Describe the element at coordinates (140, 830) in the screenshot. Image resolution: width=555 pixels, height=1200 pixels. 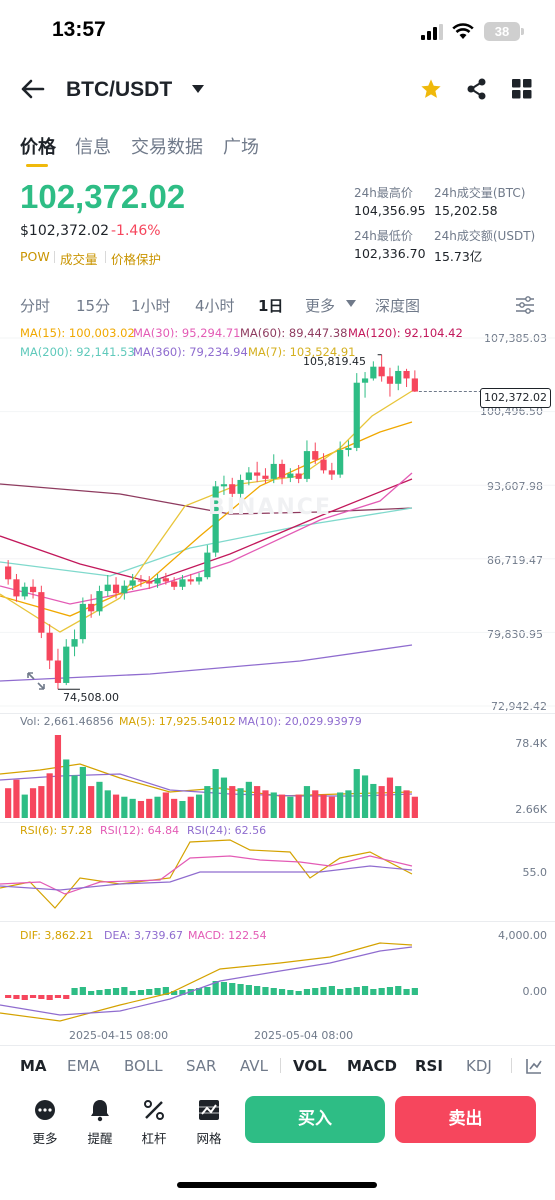
I see `rsi12-label: RSI(12): 64.84` at that location.